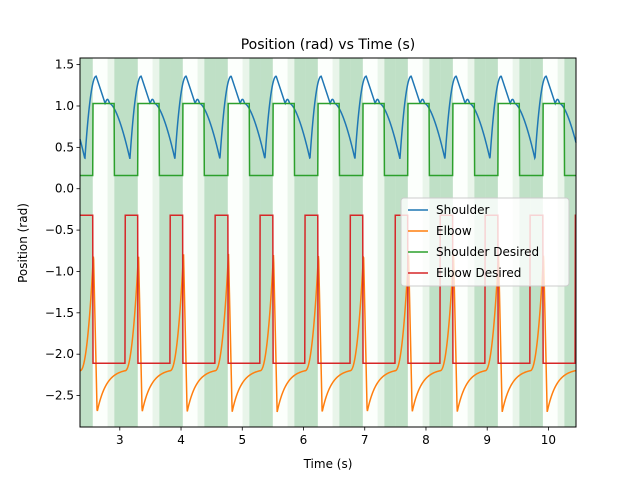  I want to click on y-tick-label: 1.5, so click(64, 65).